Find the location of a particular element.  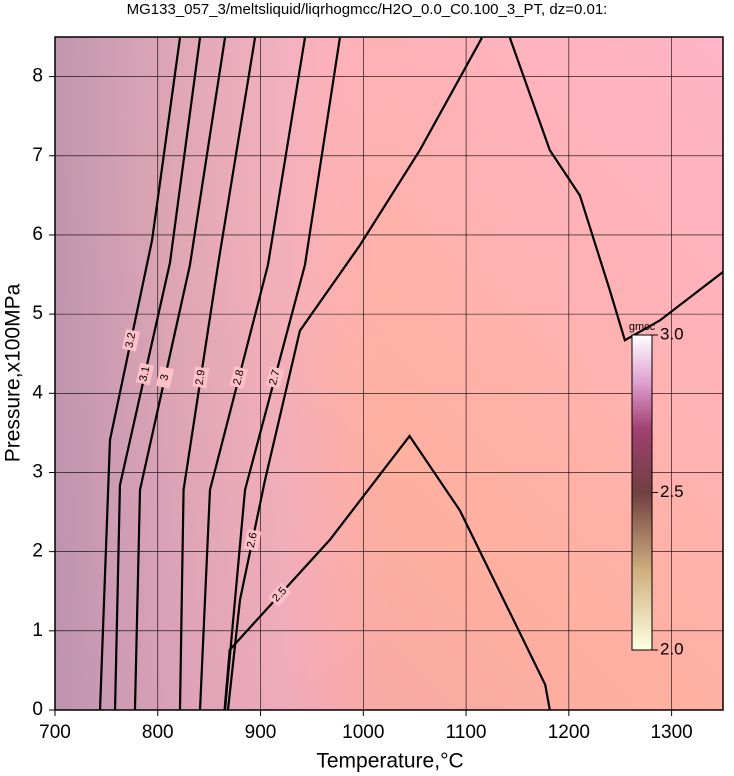

contour-label: 3 is located at coordinates (164, 377).